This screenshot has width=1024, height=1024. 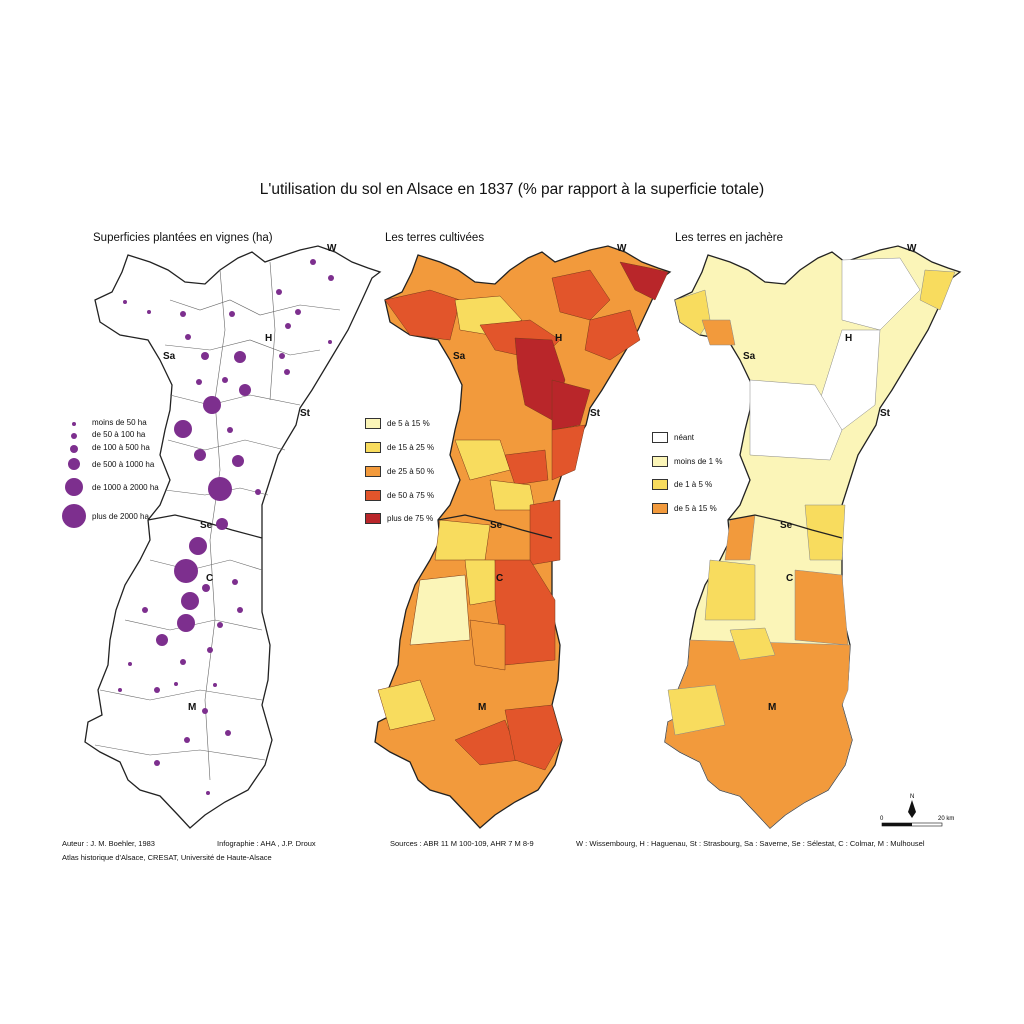 I want to click on scale-end: 20 km, so click(x=946, y=819).